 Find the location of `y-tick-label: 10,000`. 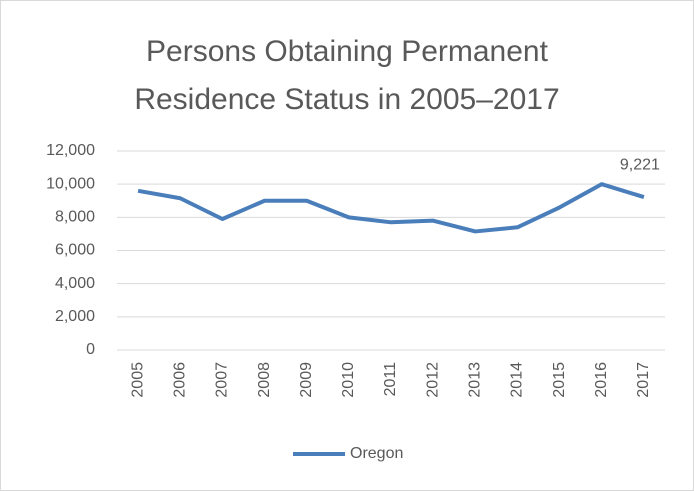

y-tick-label: 10,000 is located at coordinates (70, 183).